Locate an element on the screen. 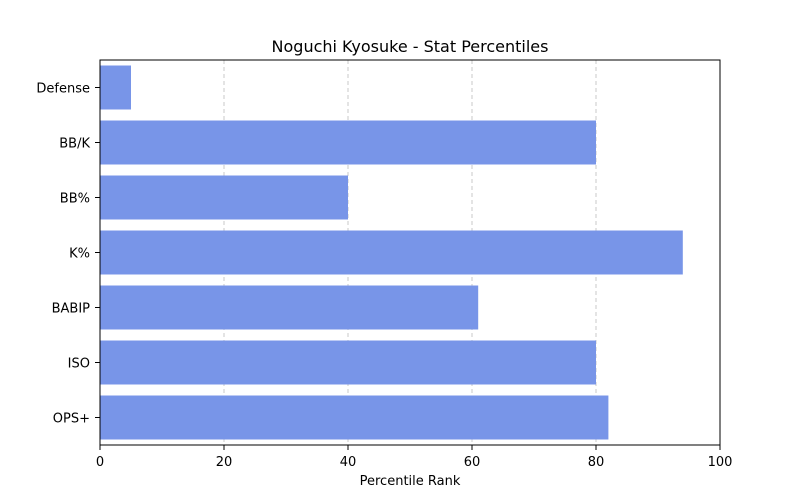  x-axis-label: Percentile Rank is located at coordinates (410, 481).